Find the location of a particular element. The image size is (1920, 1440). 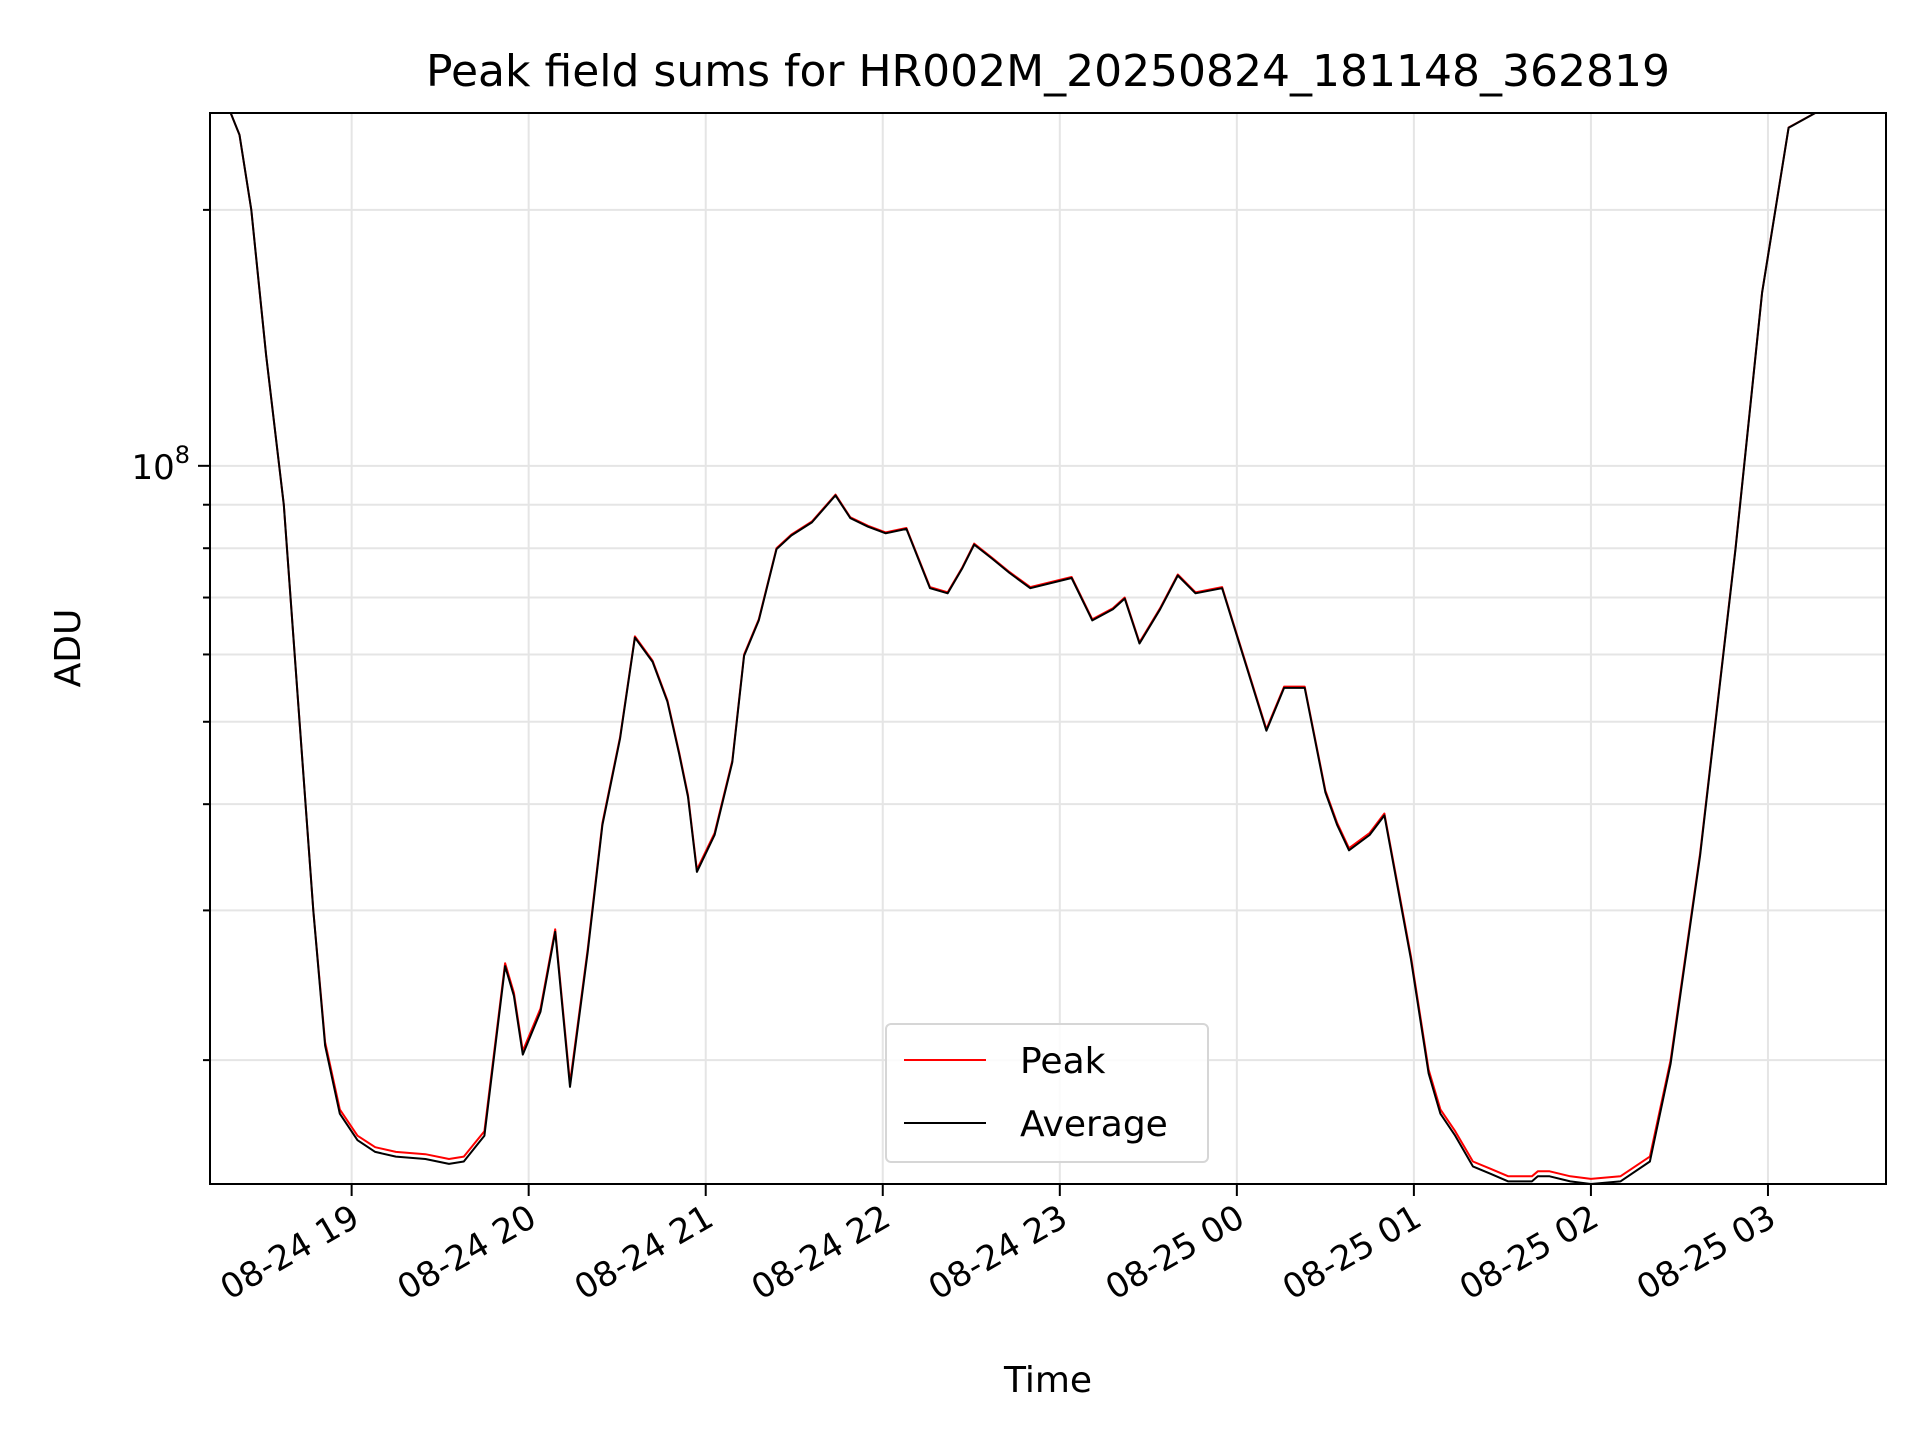

legend-box is located at coordinates (1047, 1093).